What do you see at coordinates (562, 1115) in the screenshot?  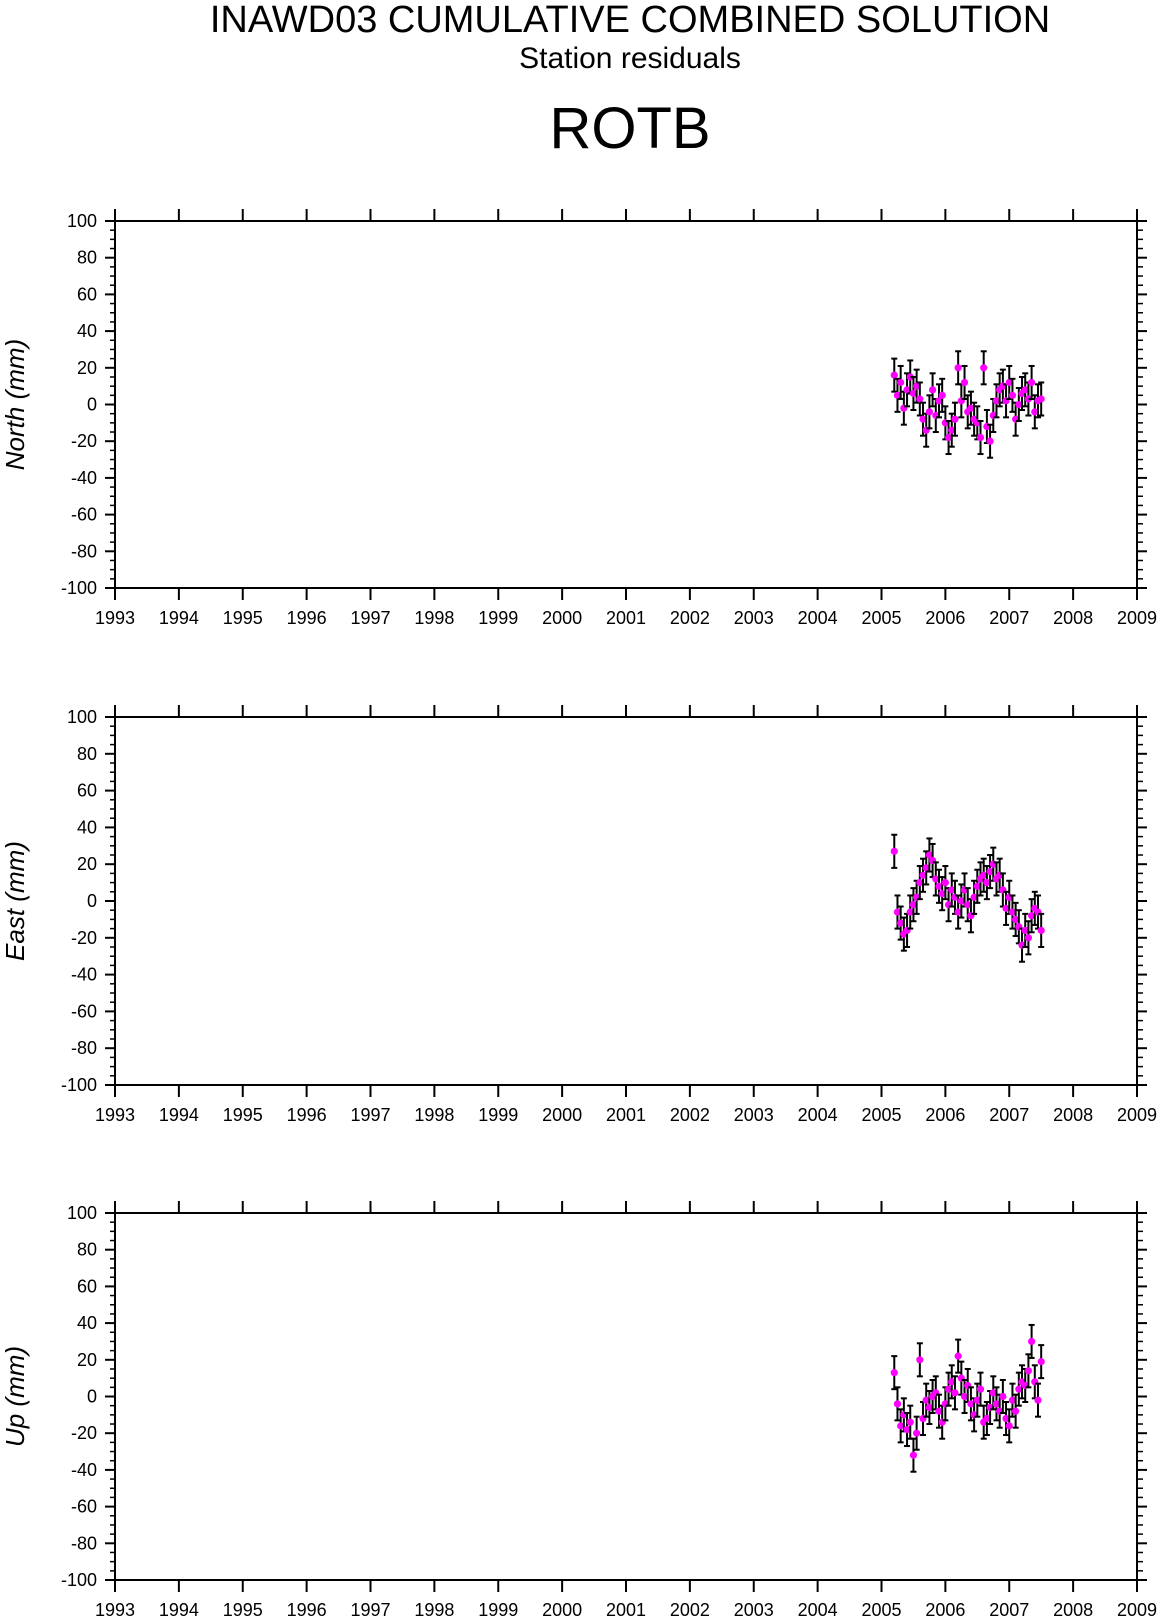 I see `x-tick-label: 2000` at bounding box center [562, 1115].